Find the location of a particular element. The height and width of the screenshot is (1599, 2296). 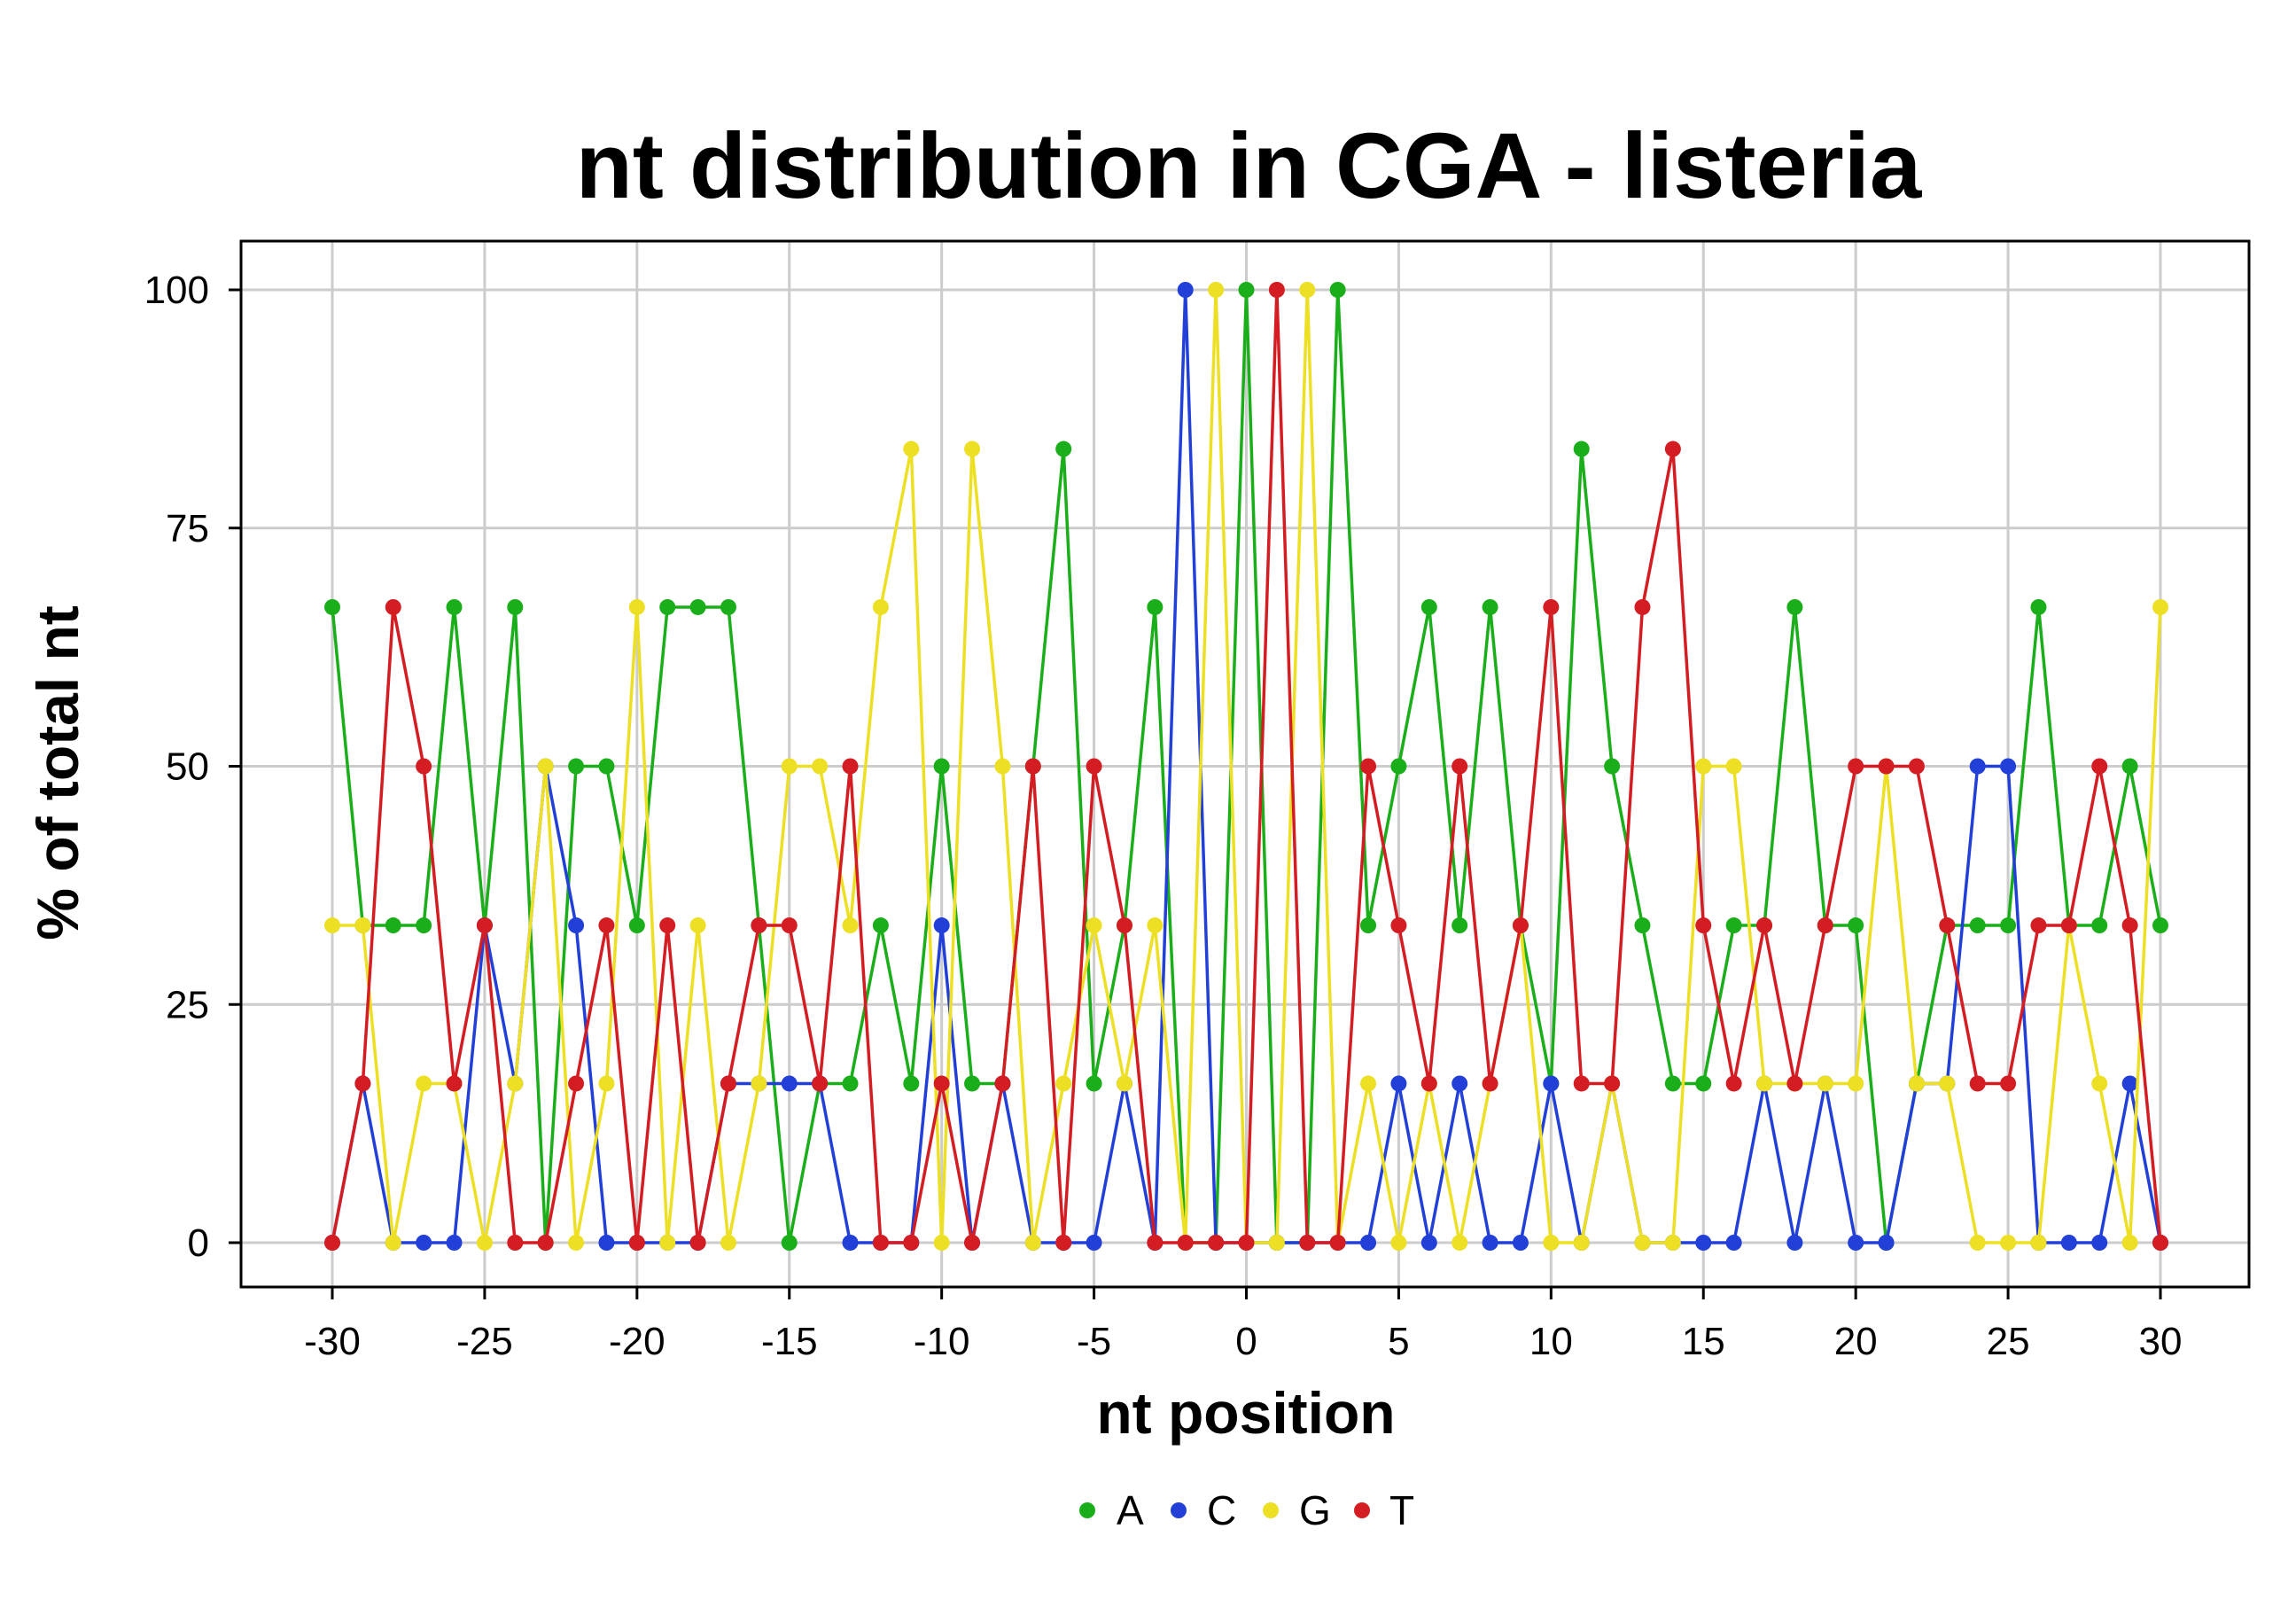

legend-label: C is located at coordinates (1221, 1510).